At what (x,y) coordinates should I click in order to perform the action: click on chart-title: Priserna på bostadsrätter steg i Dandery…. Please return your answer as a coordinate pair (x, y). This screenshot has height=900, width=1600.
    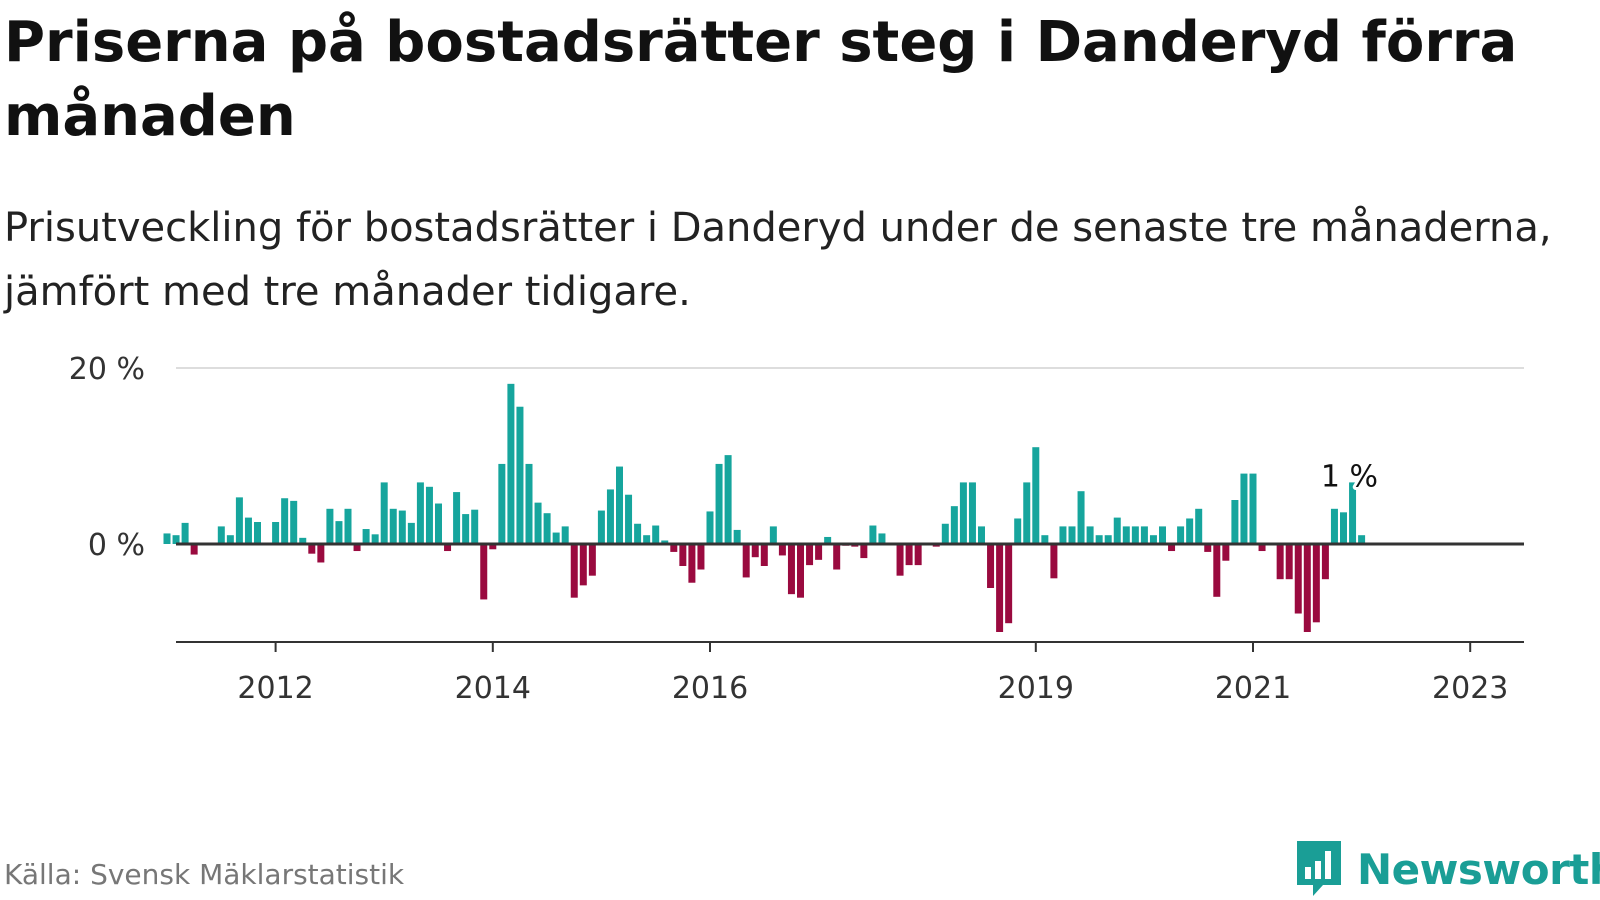
    Looking at the image, I should click on (761, 79).